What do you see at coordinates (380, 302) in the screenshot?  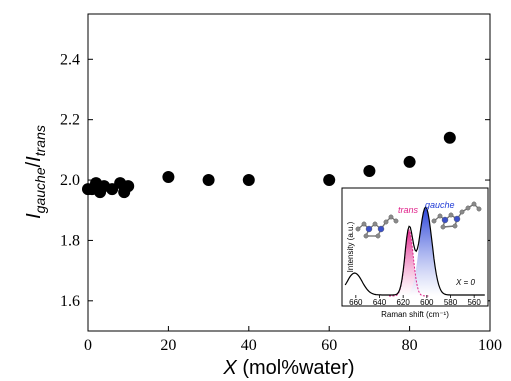 I see `inset-x-tick-label: 640` at bounding box center [380, 302].